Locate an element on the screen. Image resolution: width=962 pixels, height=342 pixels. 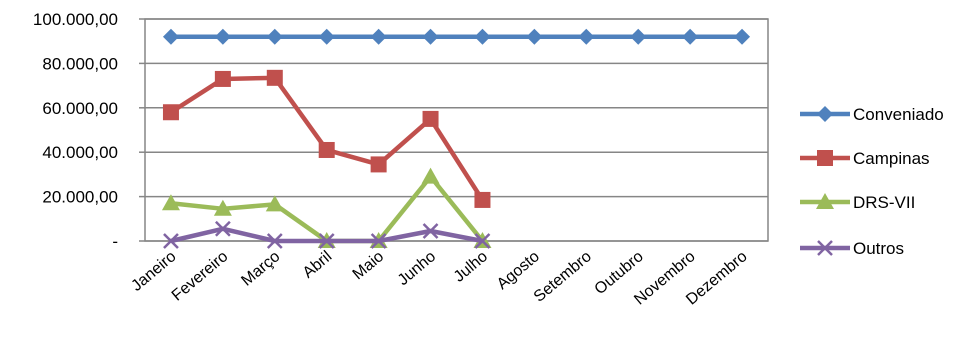
x-tick-label: Agosto is located at coordinates (518, 270).